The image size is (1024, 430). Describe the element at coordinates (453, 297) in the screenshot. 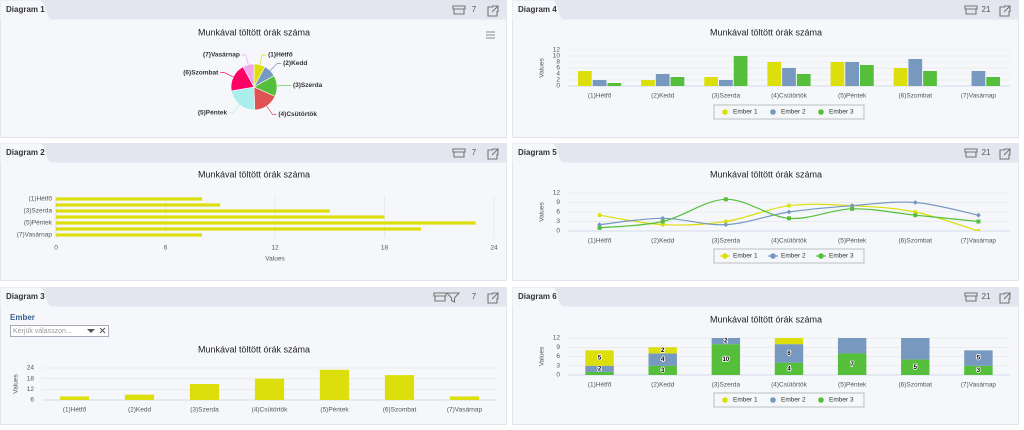

I see `filter-icon` at that location.